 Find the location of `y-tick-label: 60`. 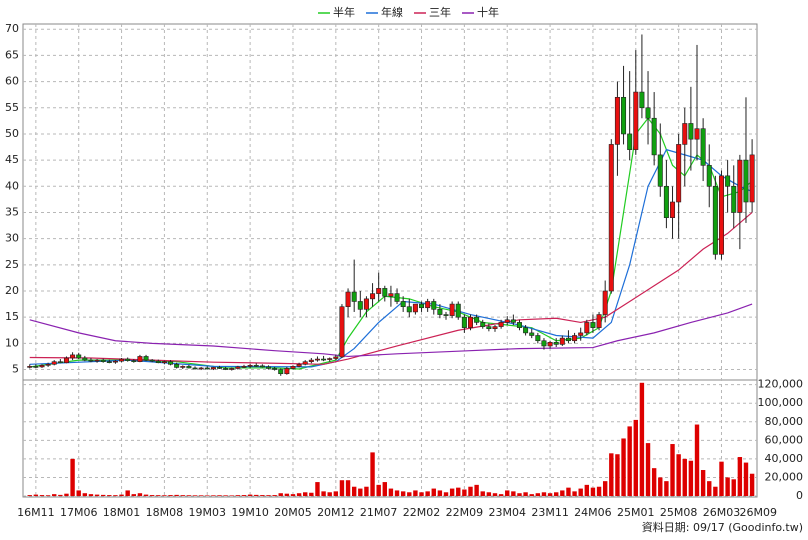

y-tick-label: 60 is located at coordinates (12, 81).